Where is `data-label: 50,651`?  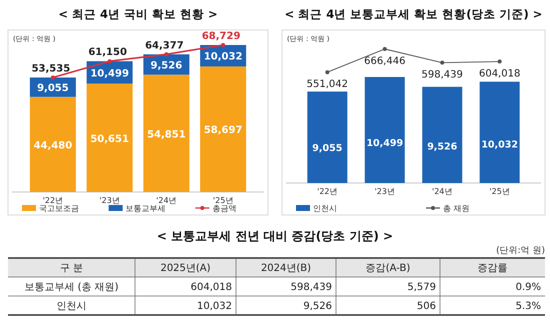 data-label: 50,651 is located at coordinates (109, 139).